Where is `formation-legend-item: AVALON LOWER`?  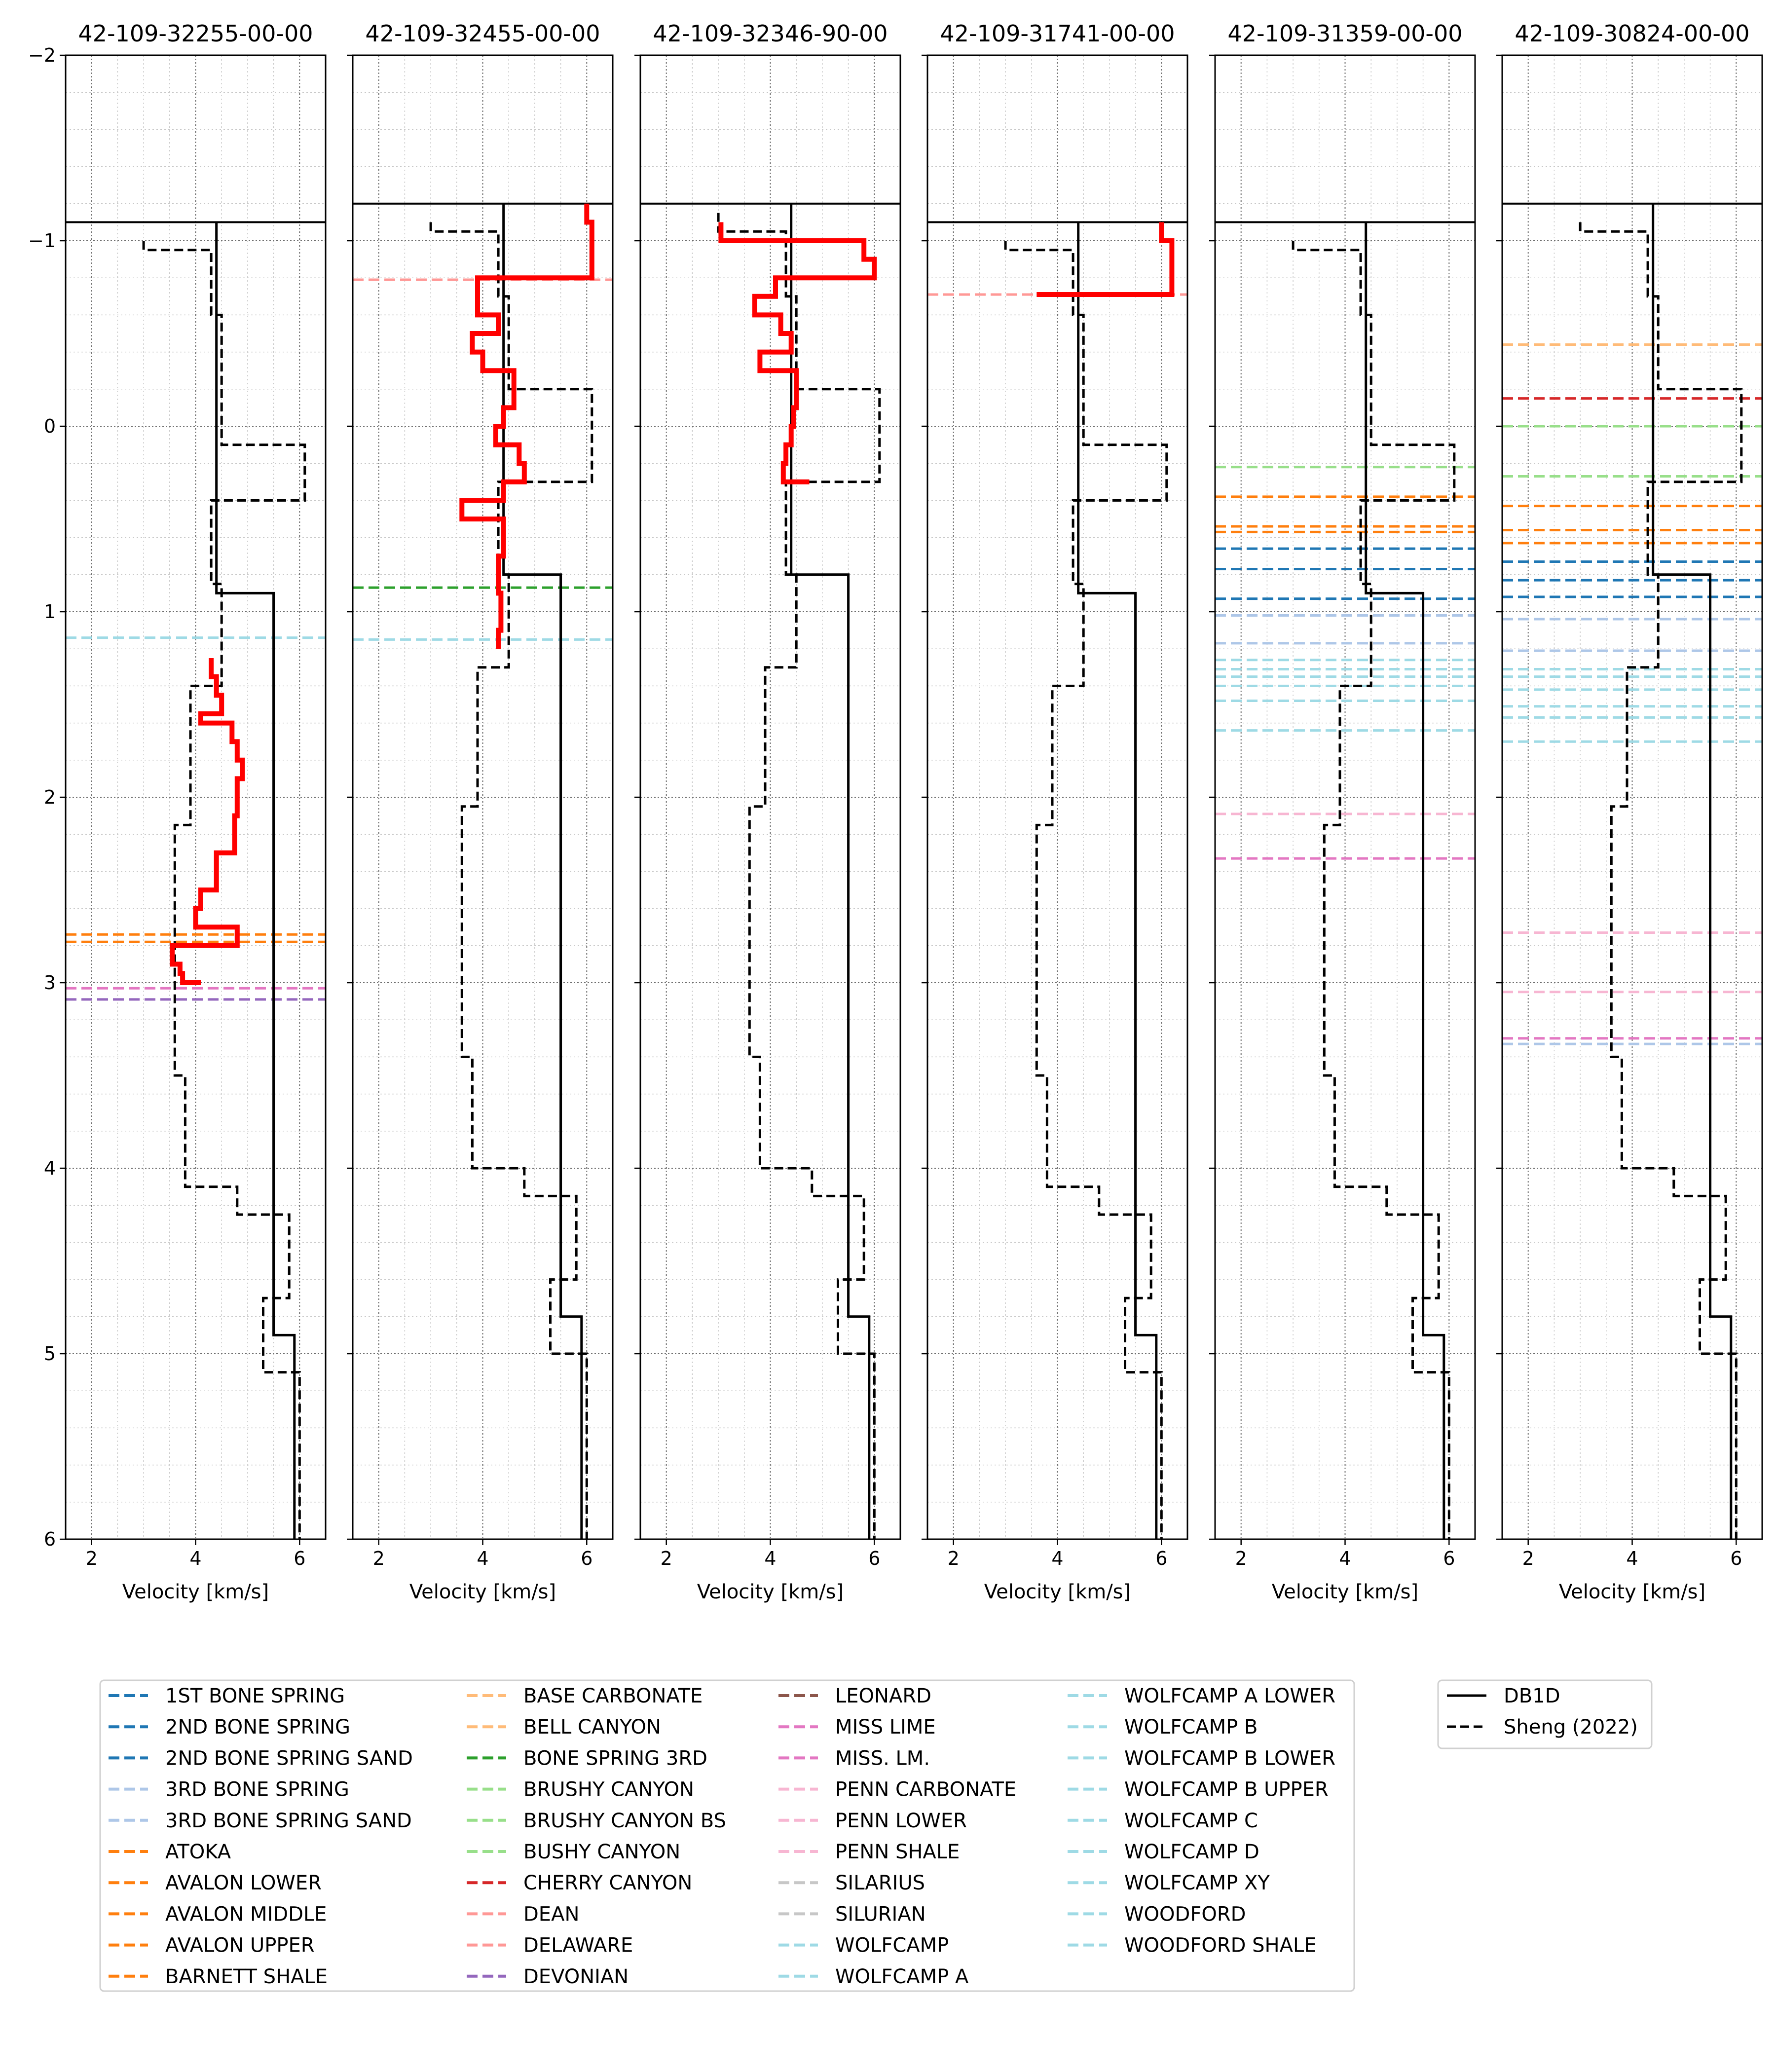
formation-legend-item: AVALON LOWER is located at coordinates (216, 1883).